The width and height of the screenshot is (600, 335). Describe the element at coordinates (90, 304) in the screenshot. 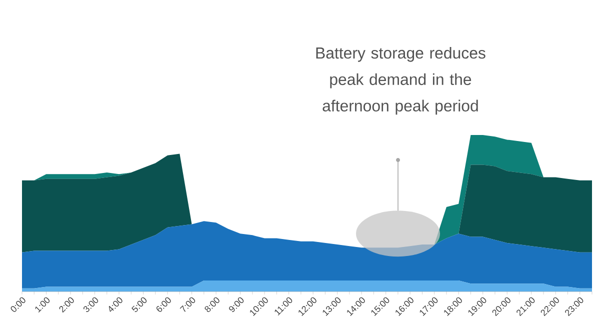

I see `x-tick-label: 3:00` at that location.